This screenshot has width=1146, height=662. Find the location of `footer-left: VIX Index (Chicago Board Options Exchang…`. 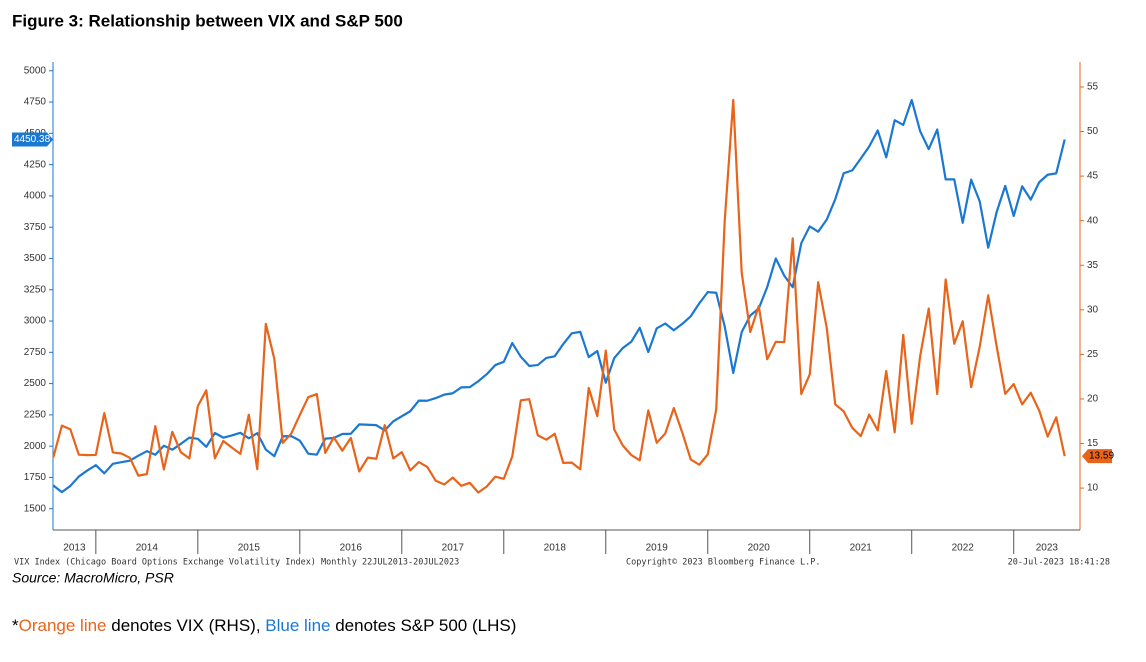

footer-left: VIX Index (Chicago Board Options Exchang… is located at coordinates (236, 563).